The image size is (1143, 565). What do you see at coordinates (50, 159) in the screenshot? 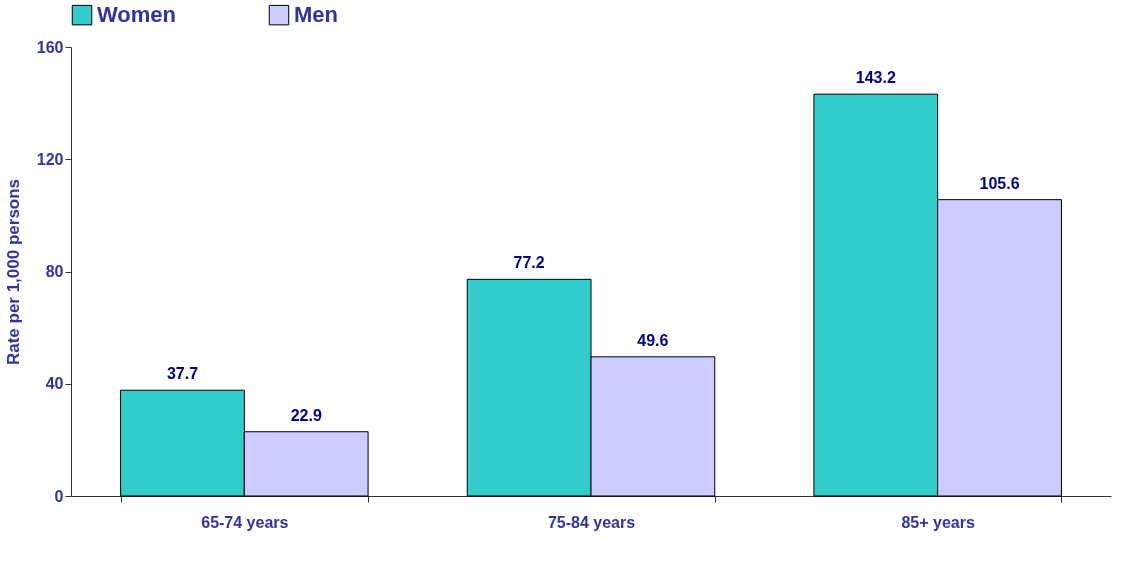
I see `y-tick-label: 120` at bounding box center [50, 159].